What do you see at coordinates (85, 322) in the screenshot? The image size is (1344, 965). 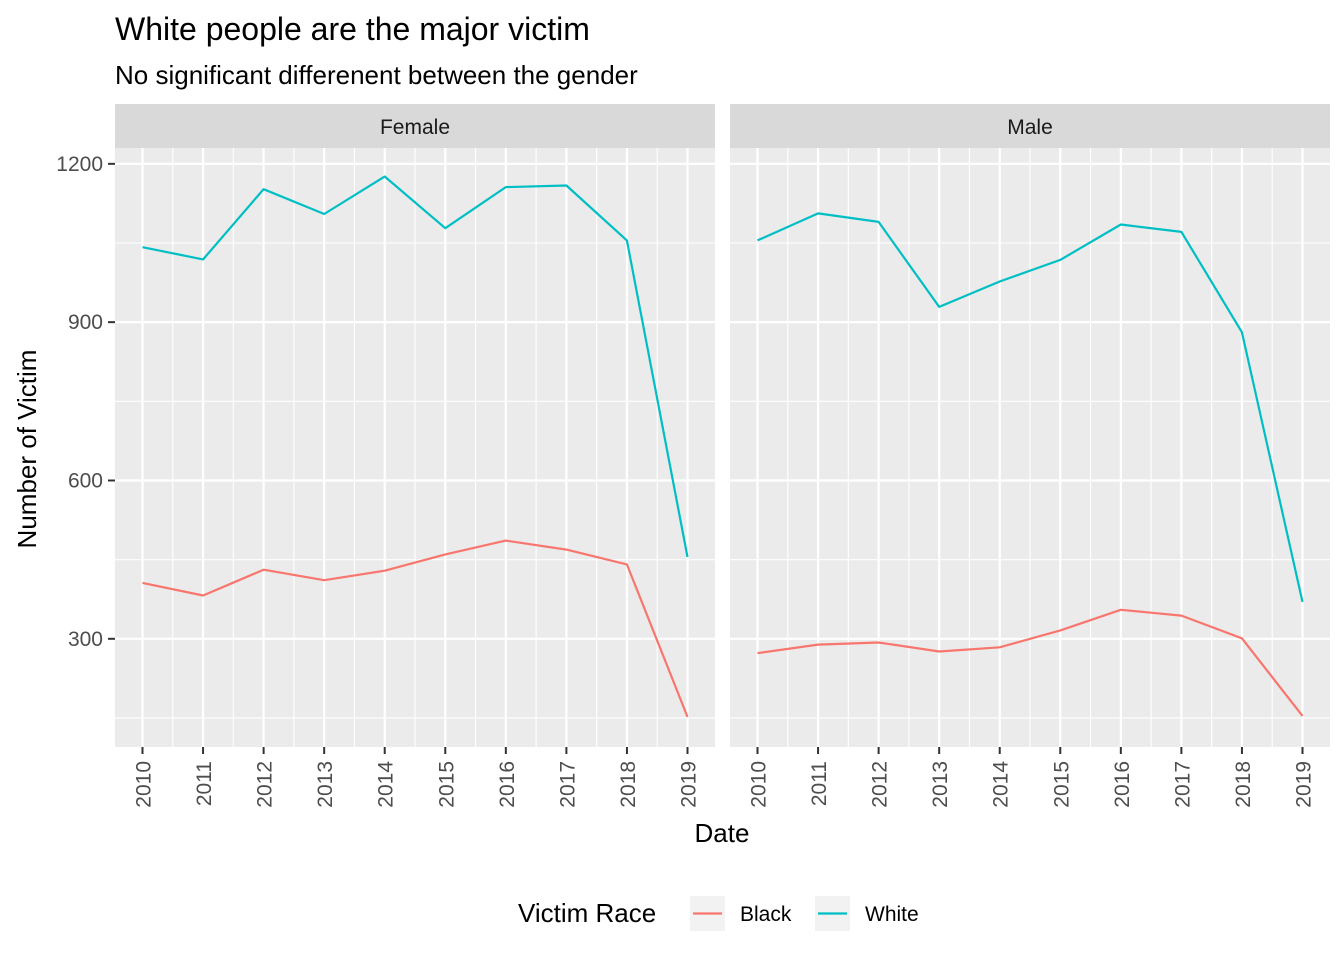 I see `y-tick-label: 900` at bounding box center [85, 322].